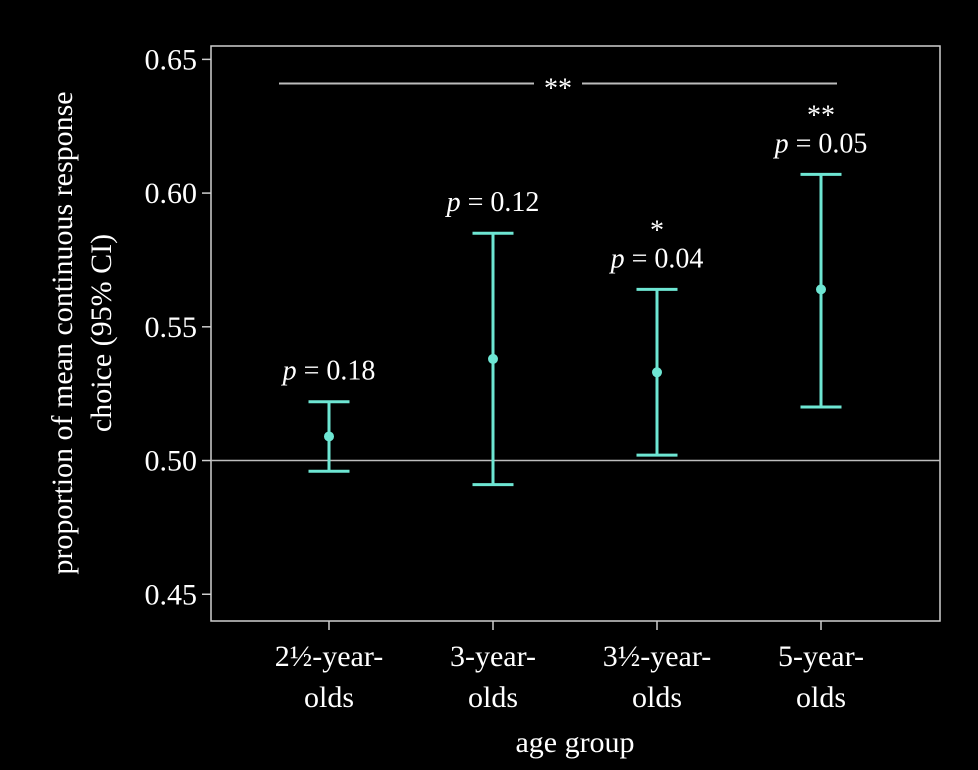 The height and width of the screenshot is (770, 978). I want to click on y-tick-label: 0.50, so click(171, 461).